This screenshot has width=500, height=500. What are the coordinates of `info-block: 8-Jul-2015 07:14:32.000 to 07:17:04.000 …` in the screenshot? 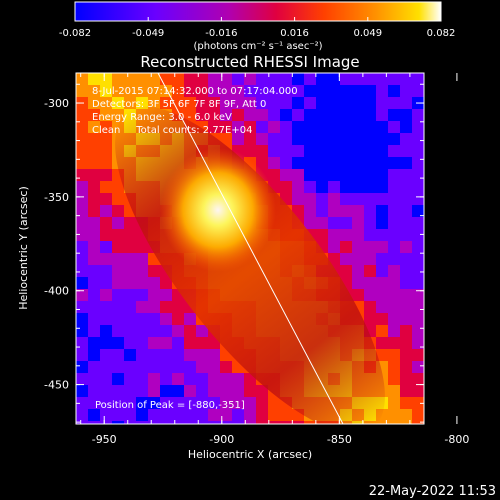 It's located at (195, 111).